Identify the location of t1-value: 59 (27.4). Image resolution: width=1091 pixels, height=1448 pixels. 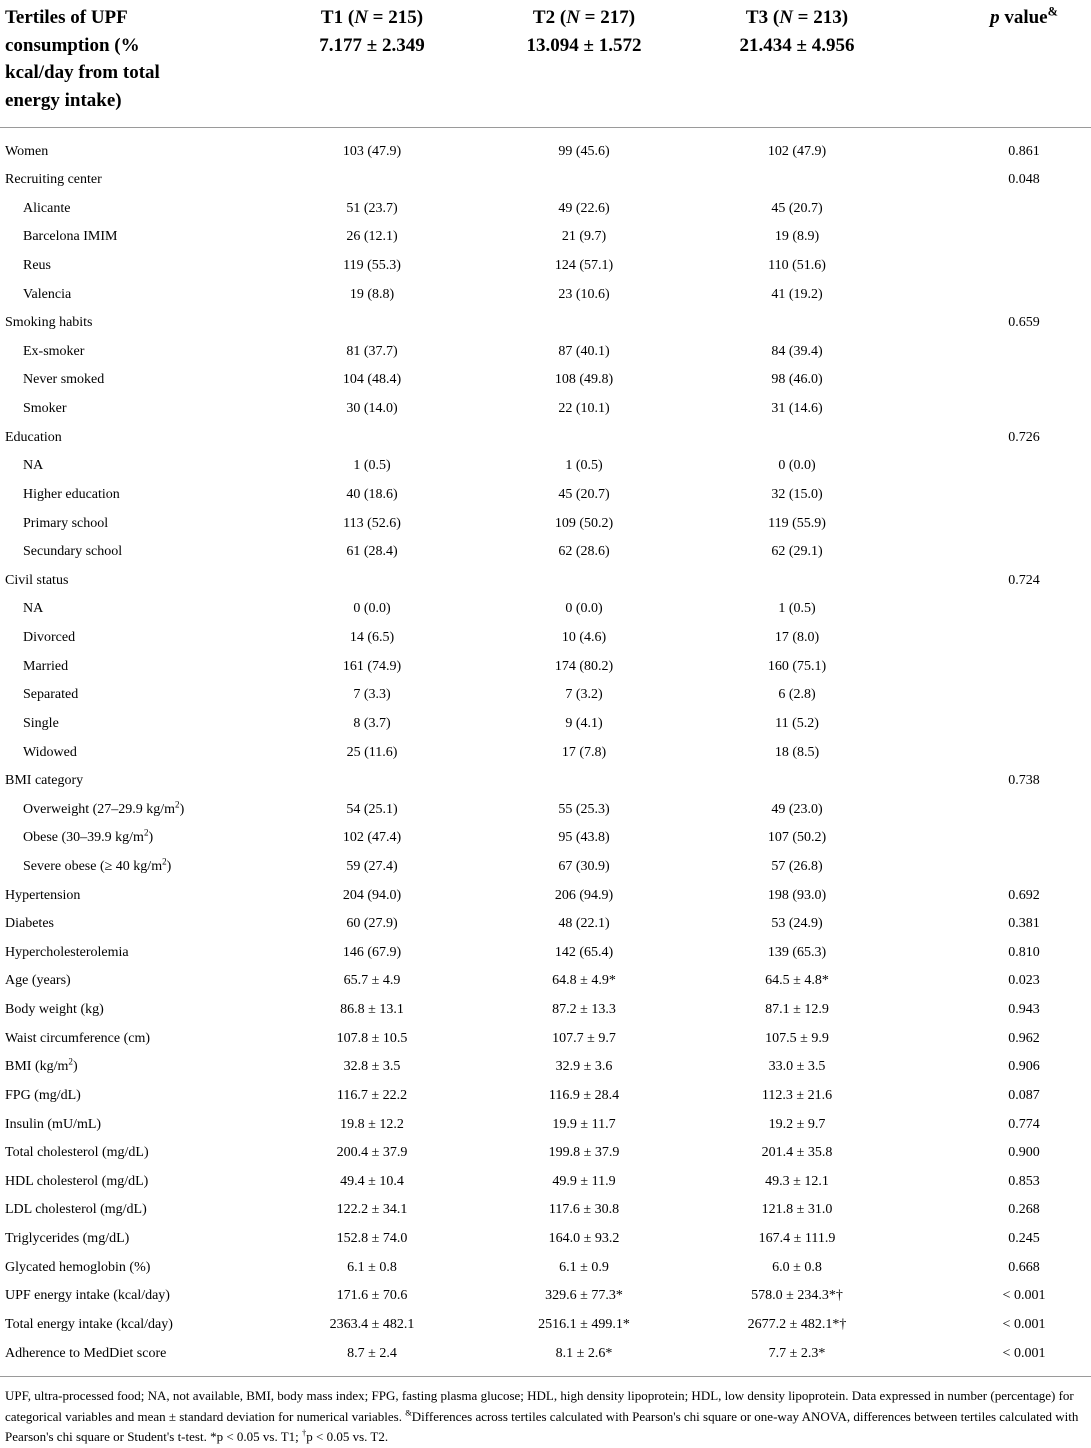
(372, 866).